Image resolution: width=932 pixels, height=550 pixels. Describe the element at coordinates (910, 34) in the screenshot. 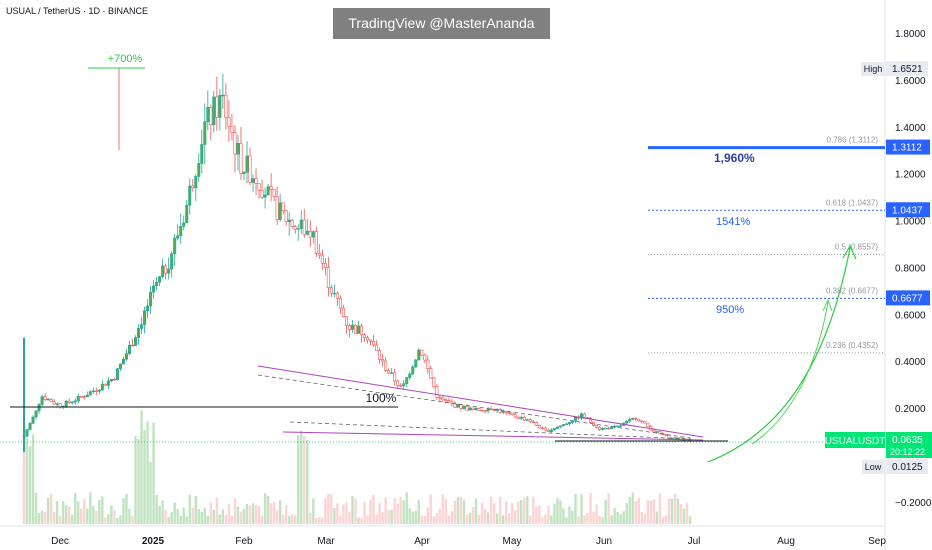

I see `price-tick-label: 1.8000` at that location.